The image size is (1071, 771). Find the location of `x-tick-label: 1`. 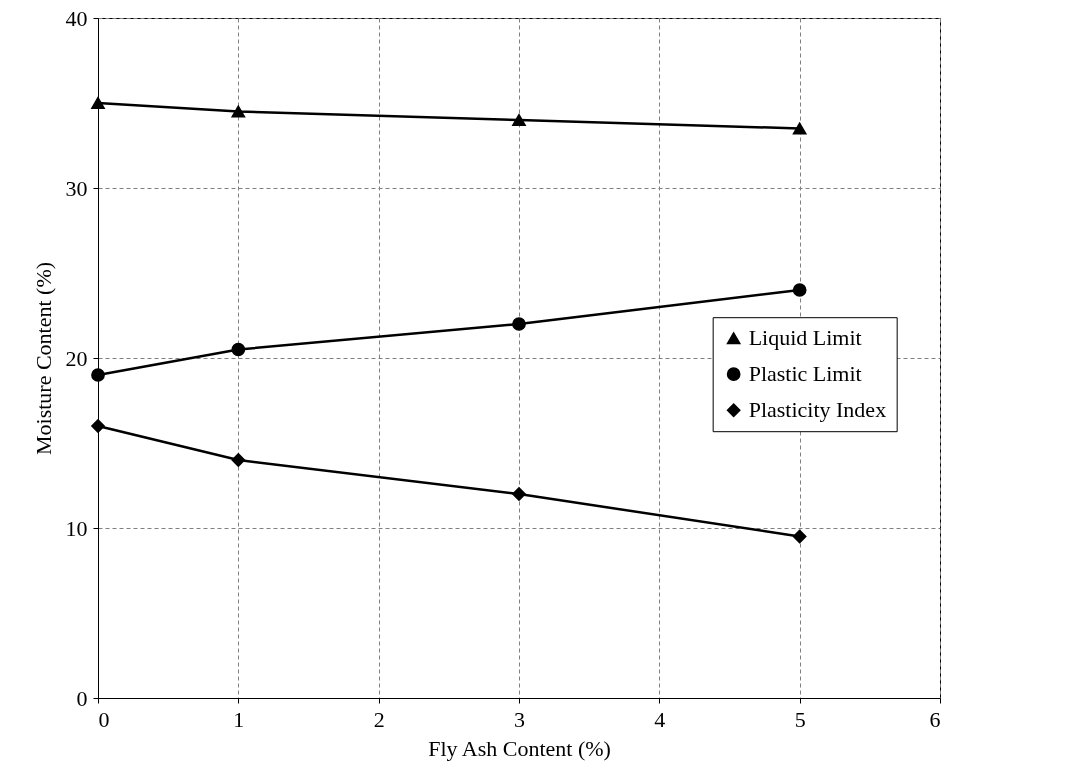

x-tick-label: 1 is located at coordinates (239, 719).